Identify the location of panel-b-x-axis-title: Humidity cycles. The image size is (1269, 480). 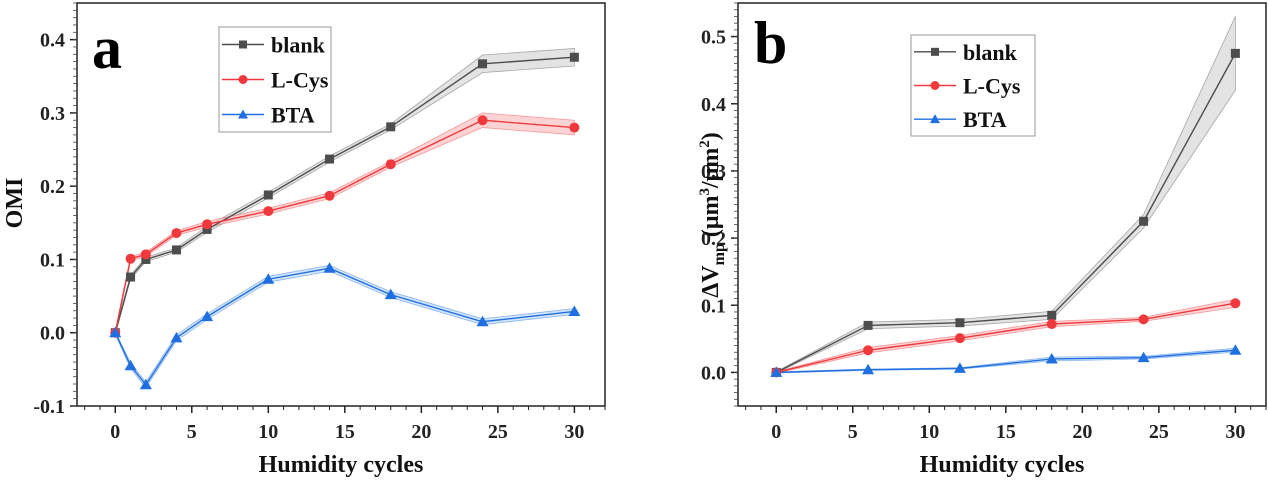
(1002, 465).